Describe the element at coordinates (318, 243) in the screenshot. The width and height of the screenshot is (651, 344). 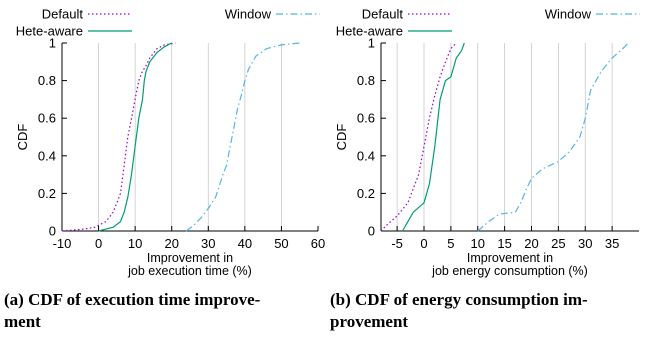
I see `x-tick-label-7: 60` at that location.